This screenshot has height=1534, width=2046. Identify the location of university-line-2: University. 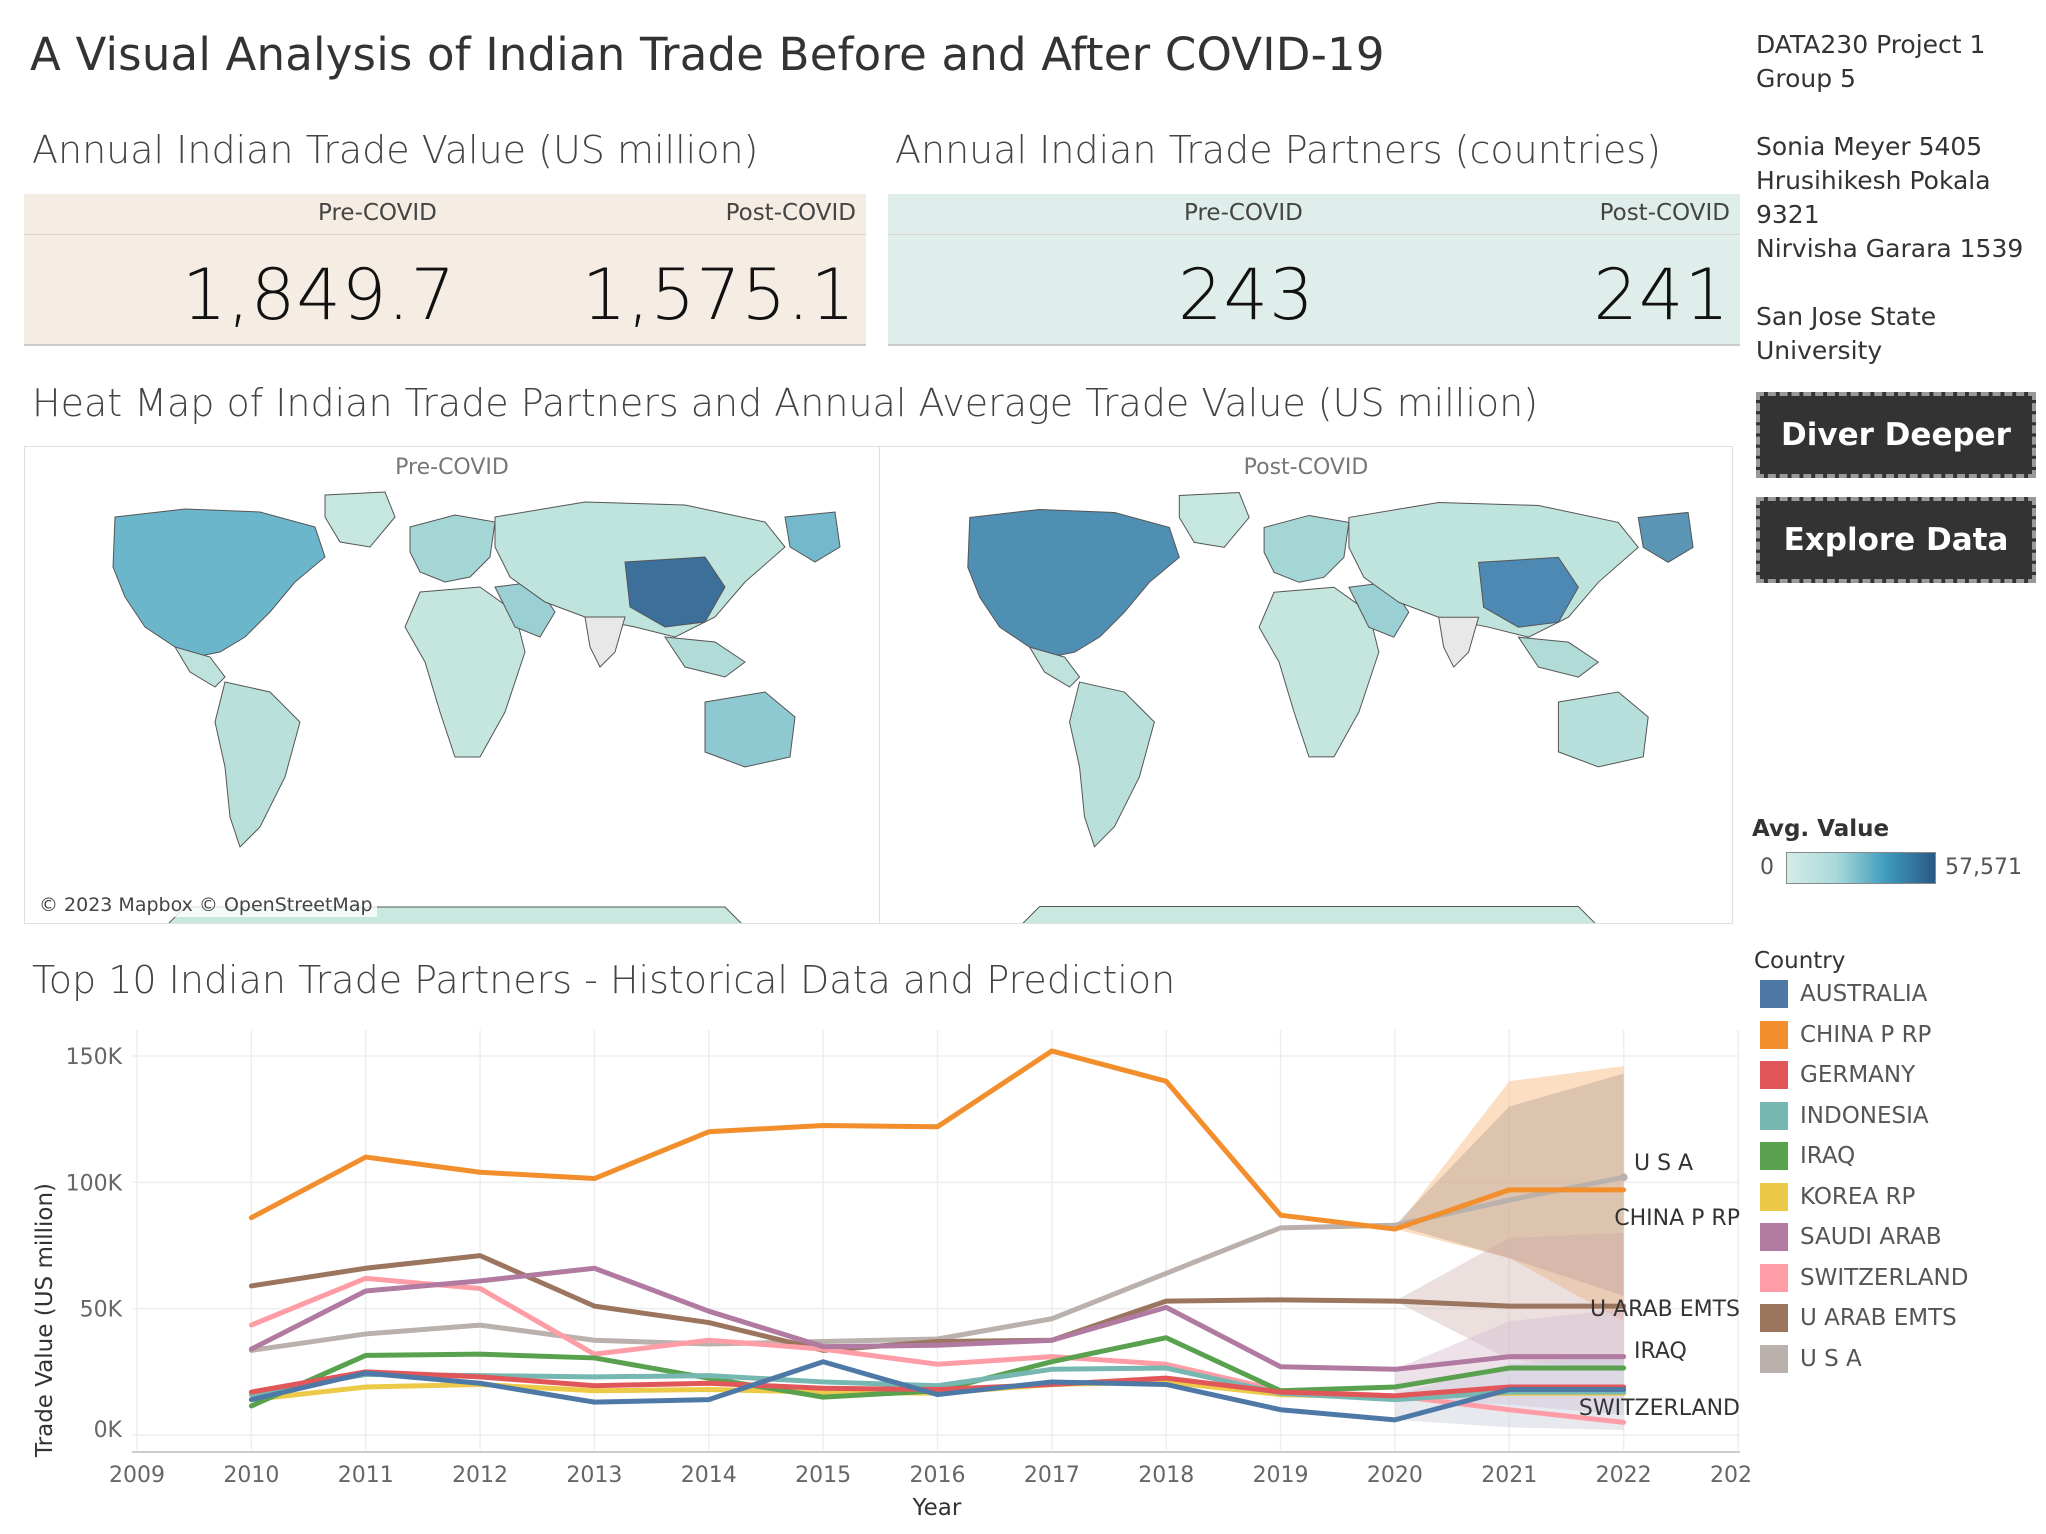
(1819, 350).